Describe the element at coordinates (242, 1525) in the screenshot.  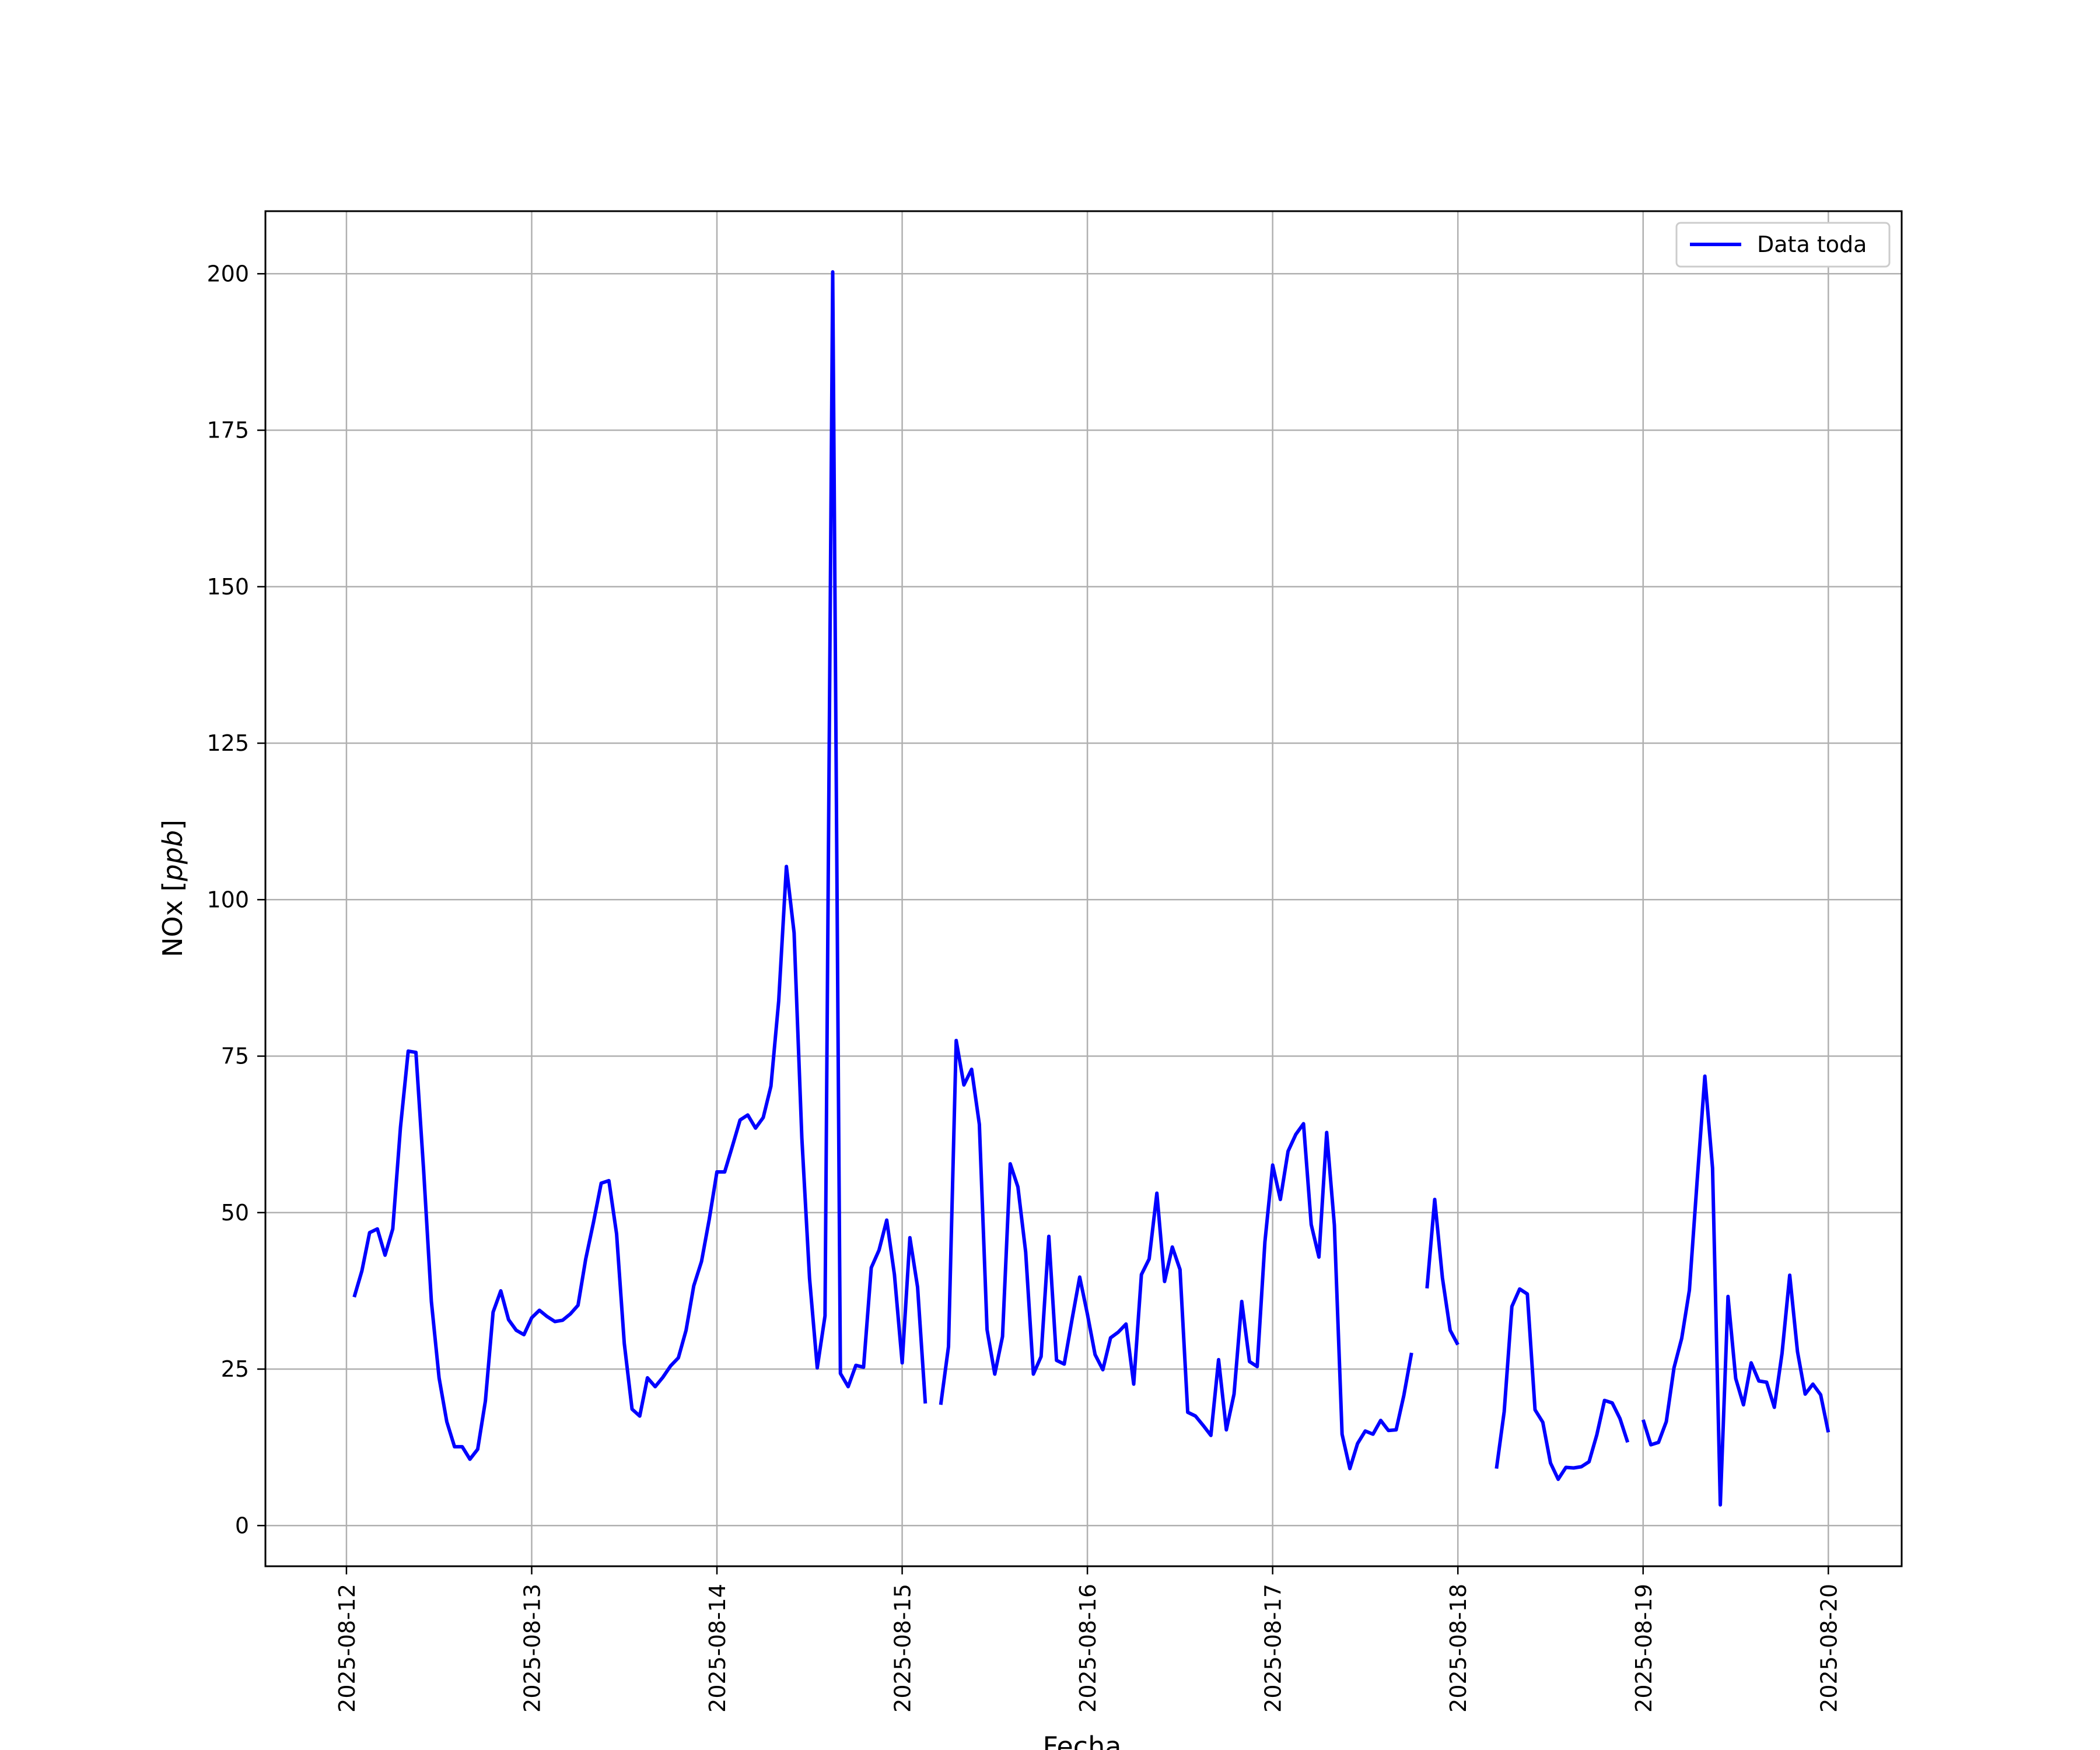
I see `y-tick-label: 0` at that location.